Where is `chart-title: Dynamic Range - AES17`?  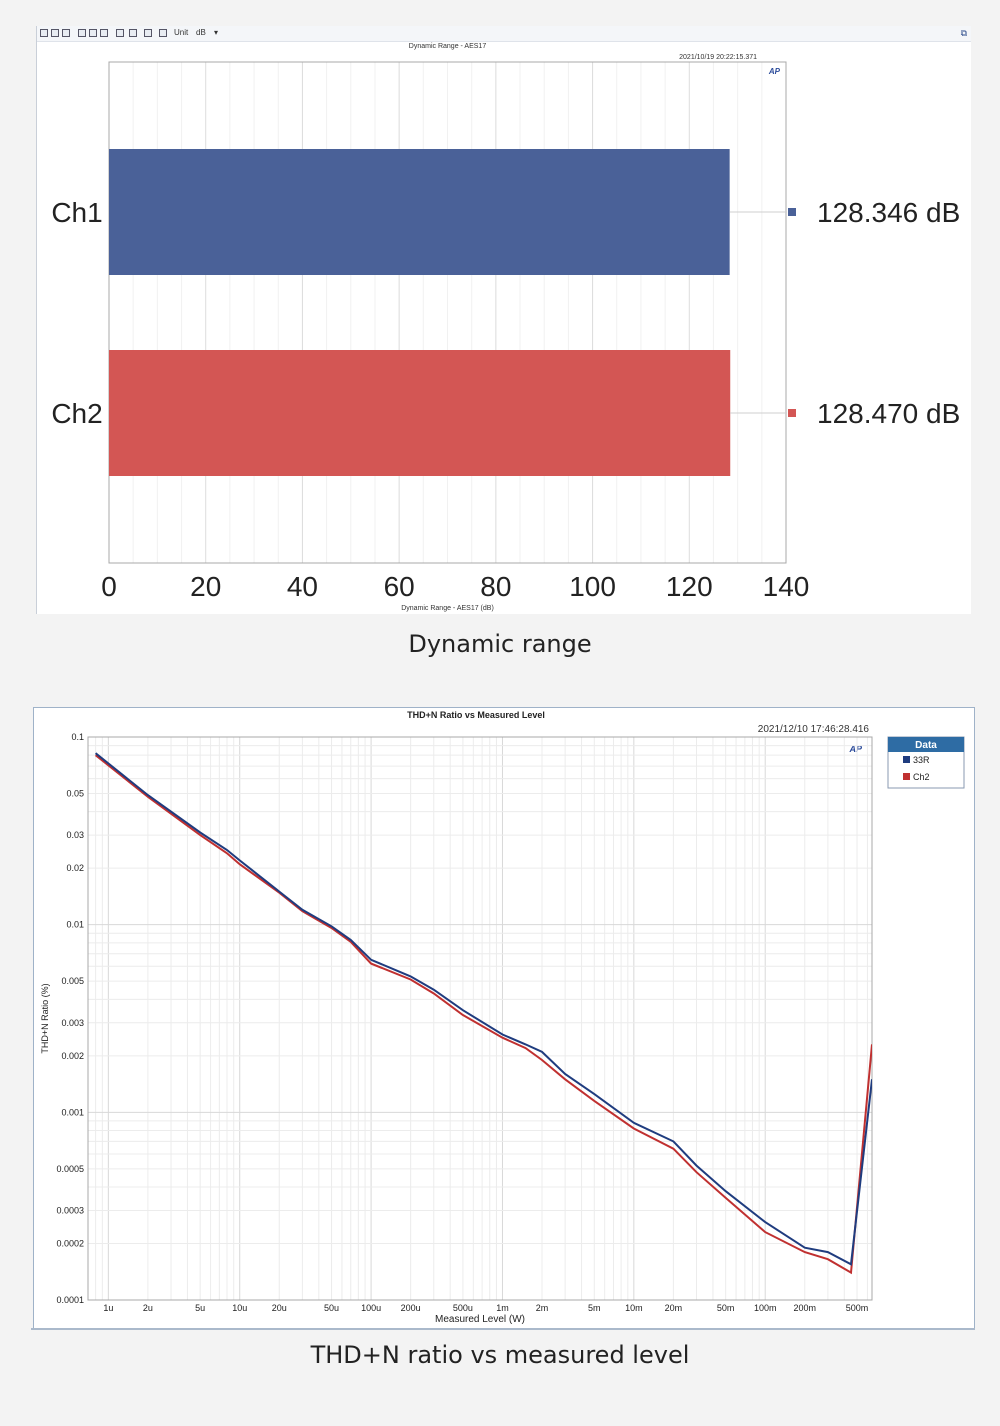
chart-title: Dynamic Range - AES17 is located at coordinates (448, 46).